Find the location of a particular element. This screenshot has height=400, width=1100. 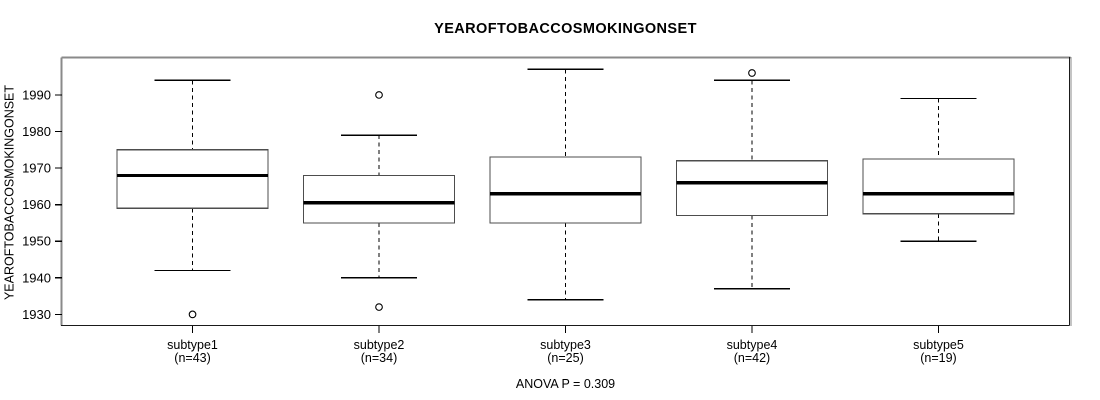

y-tick-label: 1950 is located at coordinates (36, 241).